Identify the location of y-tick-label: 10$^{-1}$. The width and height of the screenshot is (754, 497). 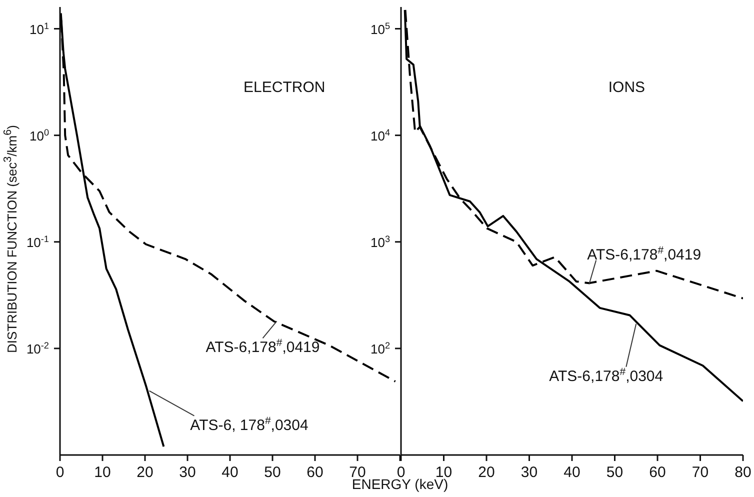
(37, 242).